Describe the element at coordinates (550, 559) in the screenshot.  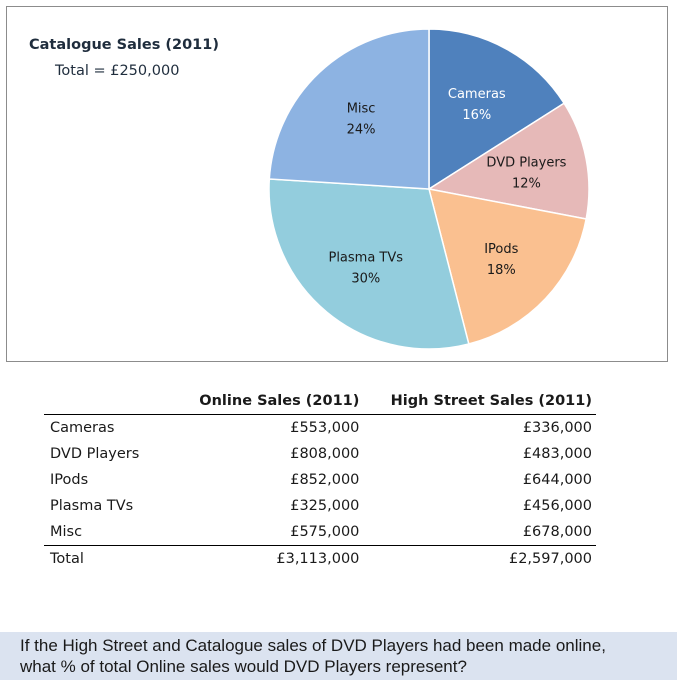
I see `total-highstreet: £2,597,000` at that location.